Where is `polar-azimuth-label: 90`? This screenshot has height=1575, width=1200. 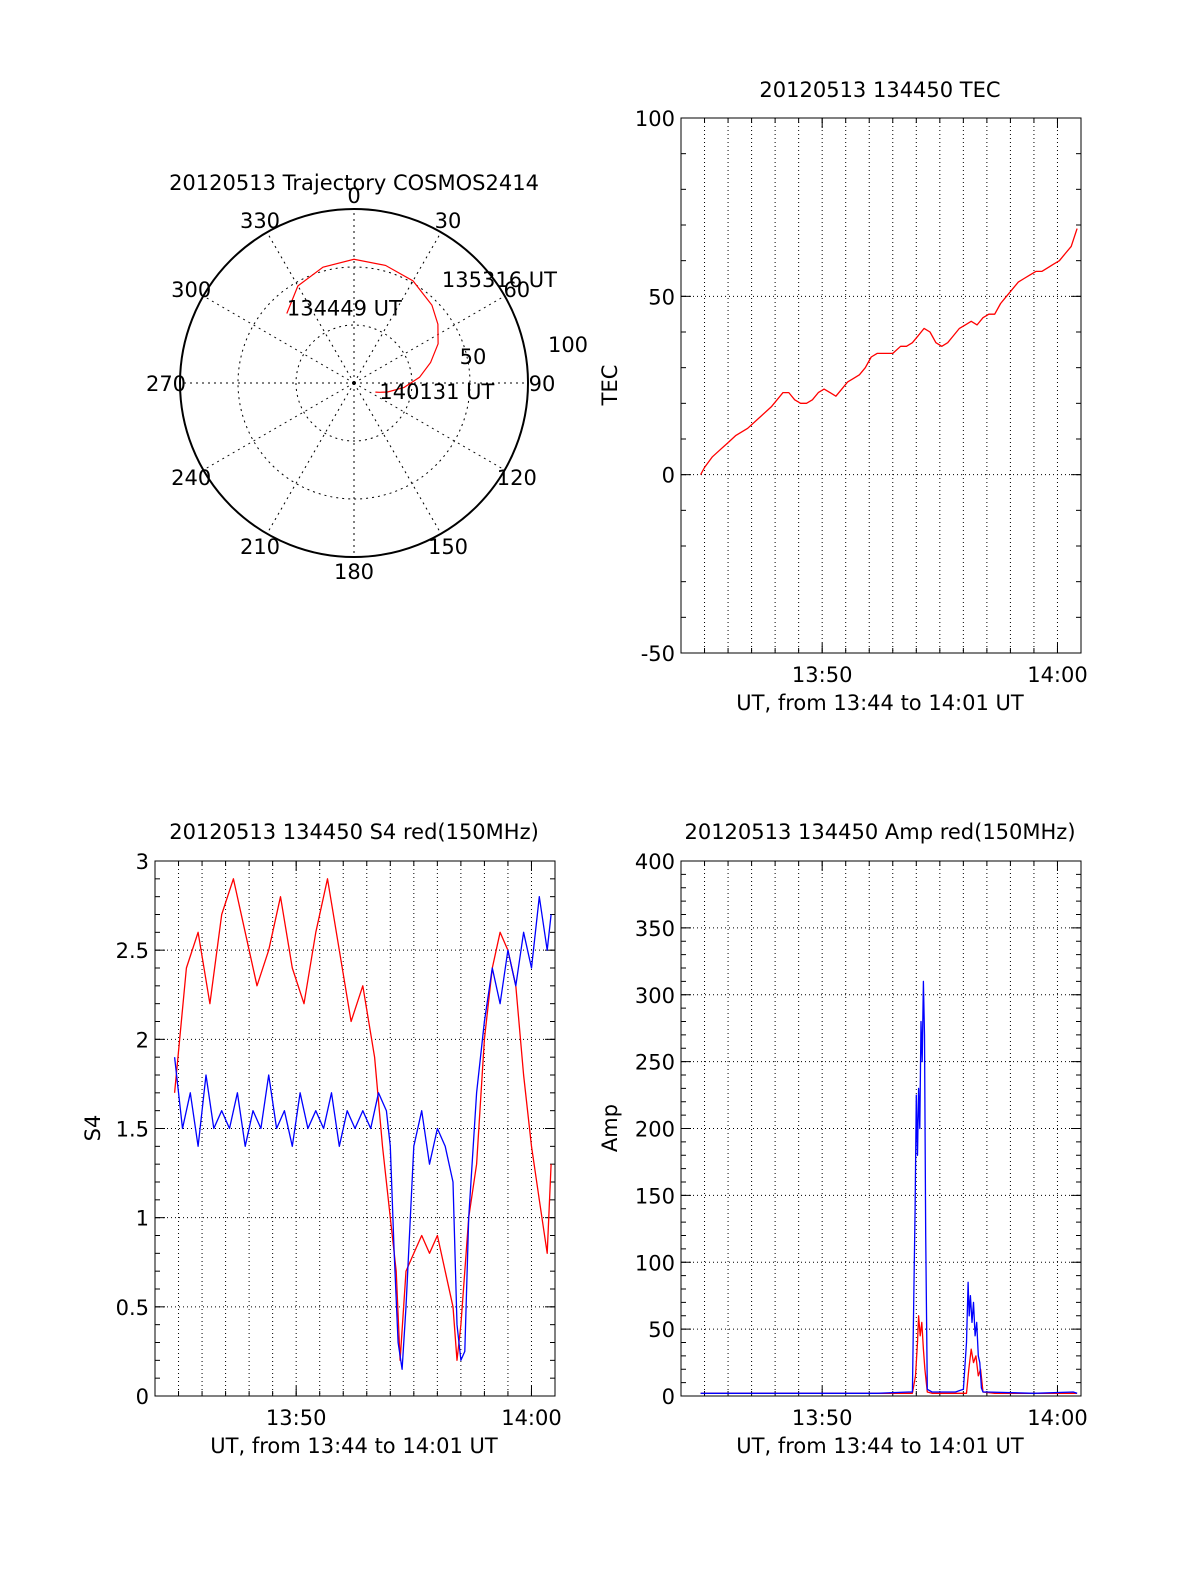
polar-azimuth-label: 90 is located at coordinates (542, 384).